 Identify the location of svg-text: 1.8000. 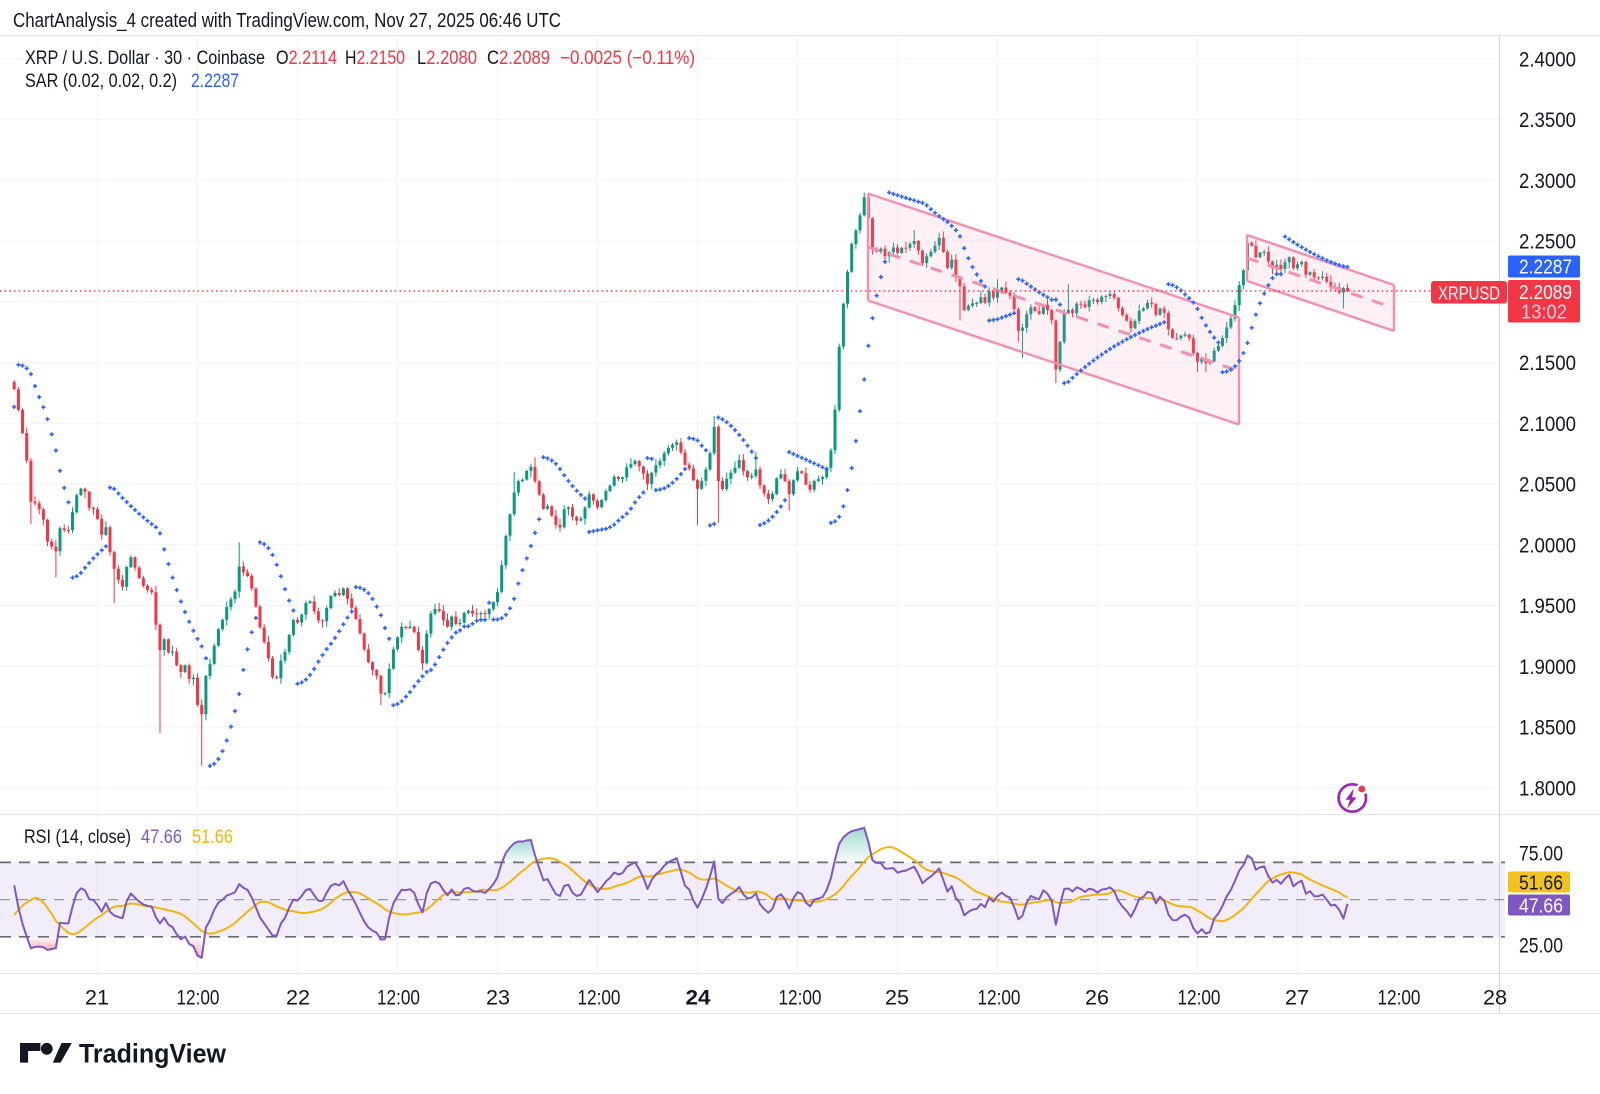
(1547, 788).